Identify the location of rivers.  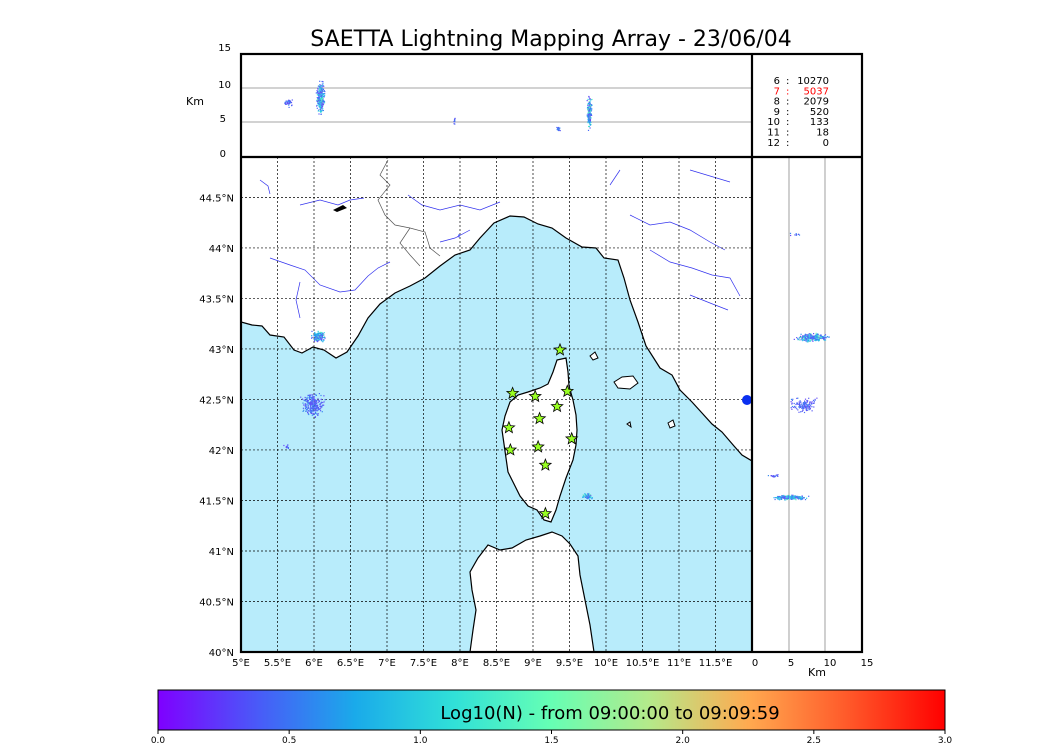
(500, 244).